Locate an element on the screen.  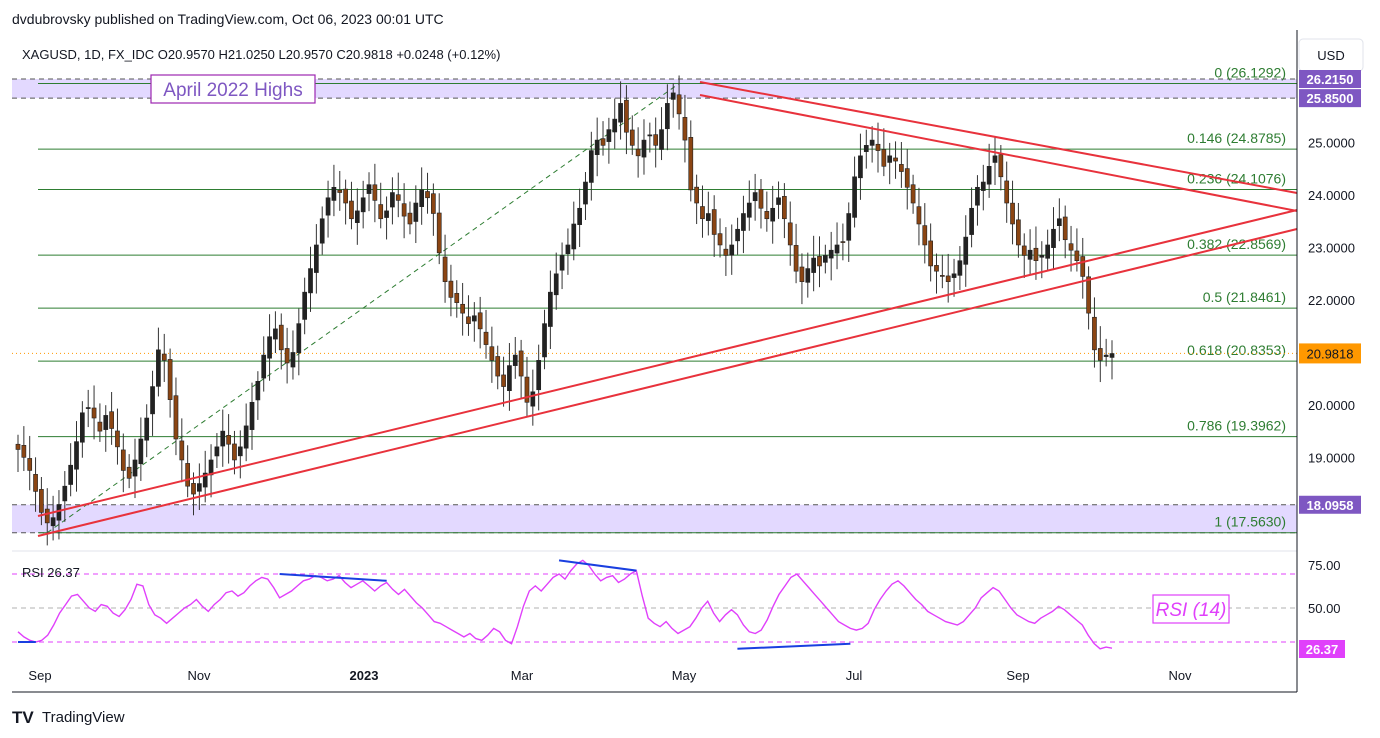
price-tick-label: 25.0000 is located at coordinates (1331, 143).